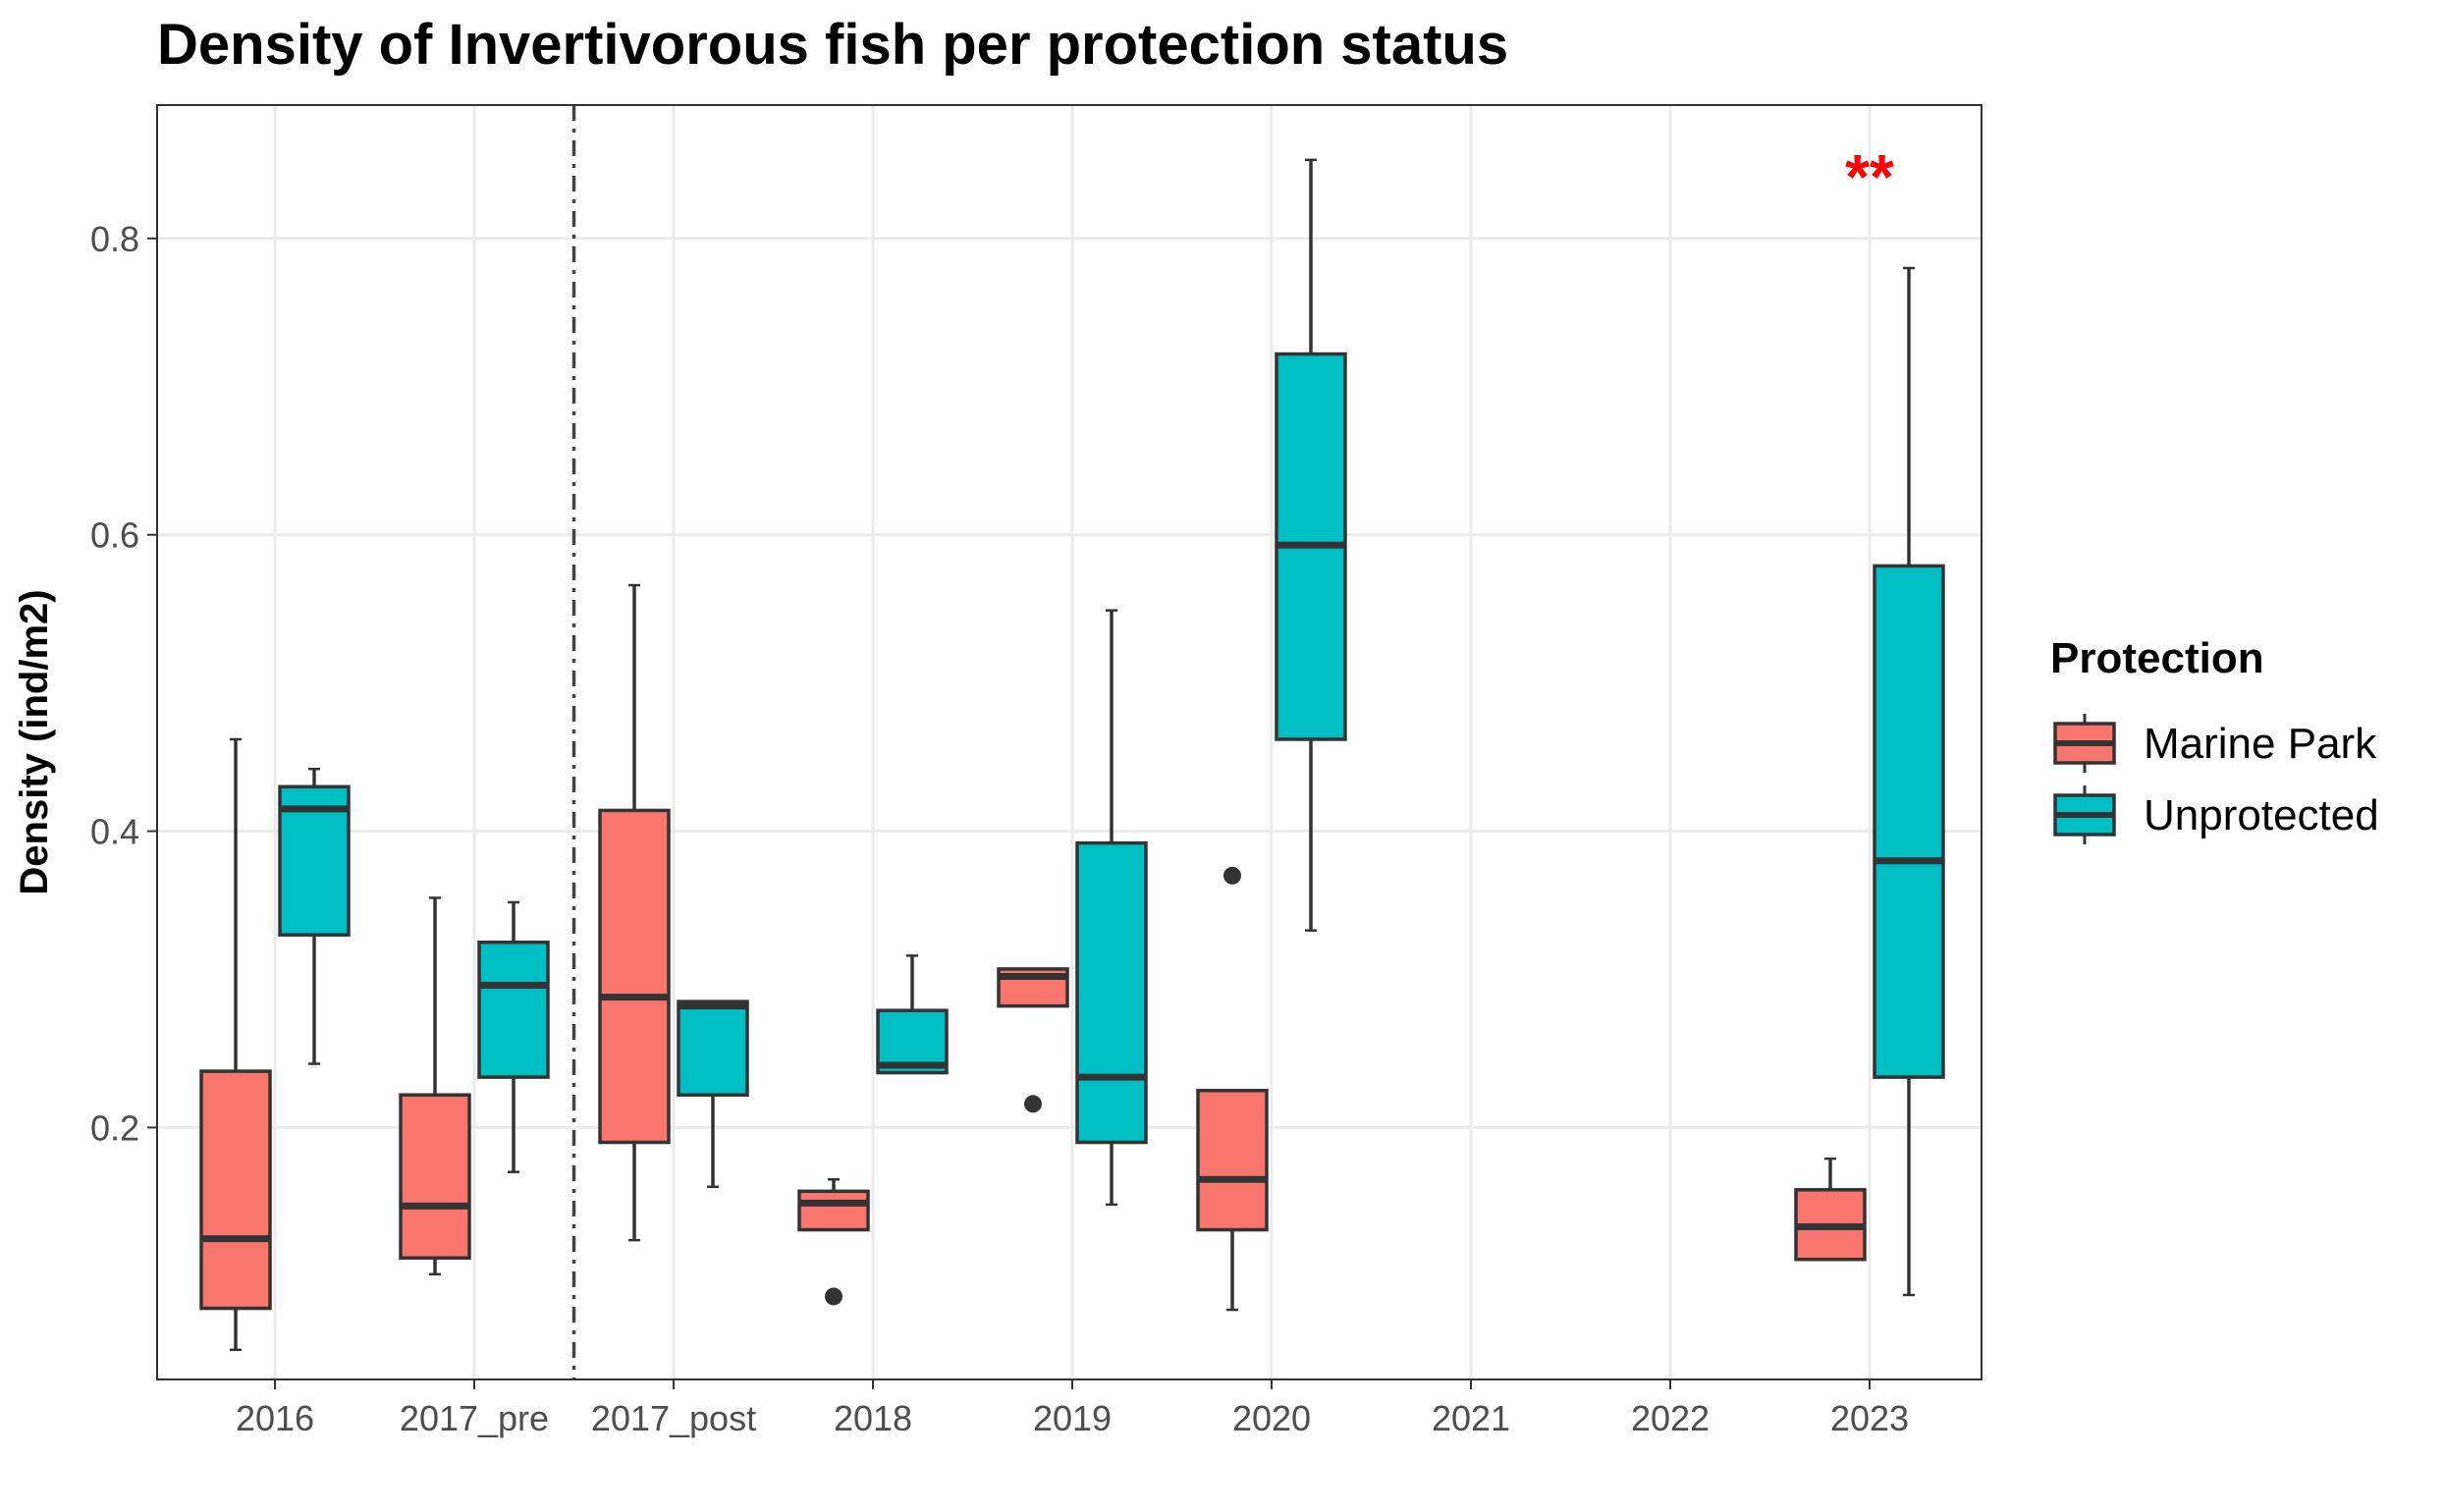  What do you see at coordinates (1271, 1418) in the screenshot?
I see `x-tick-label: 2020` at bounding box center [1271, 1418].